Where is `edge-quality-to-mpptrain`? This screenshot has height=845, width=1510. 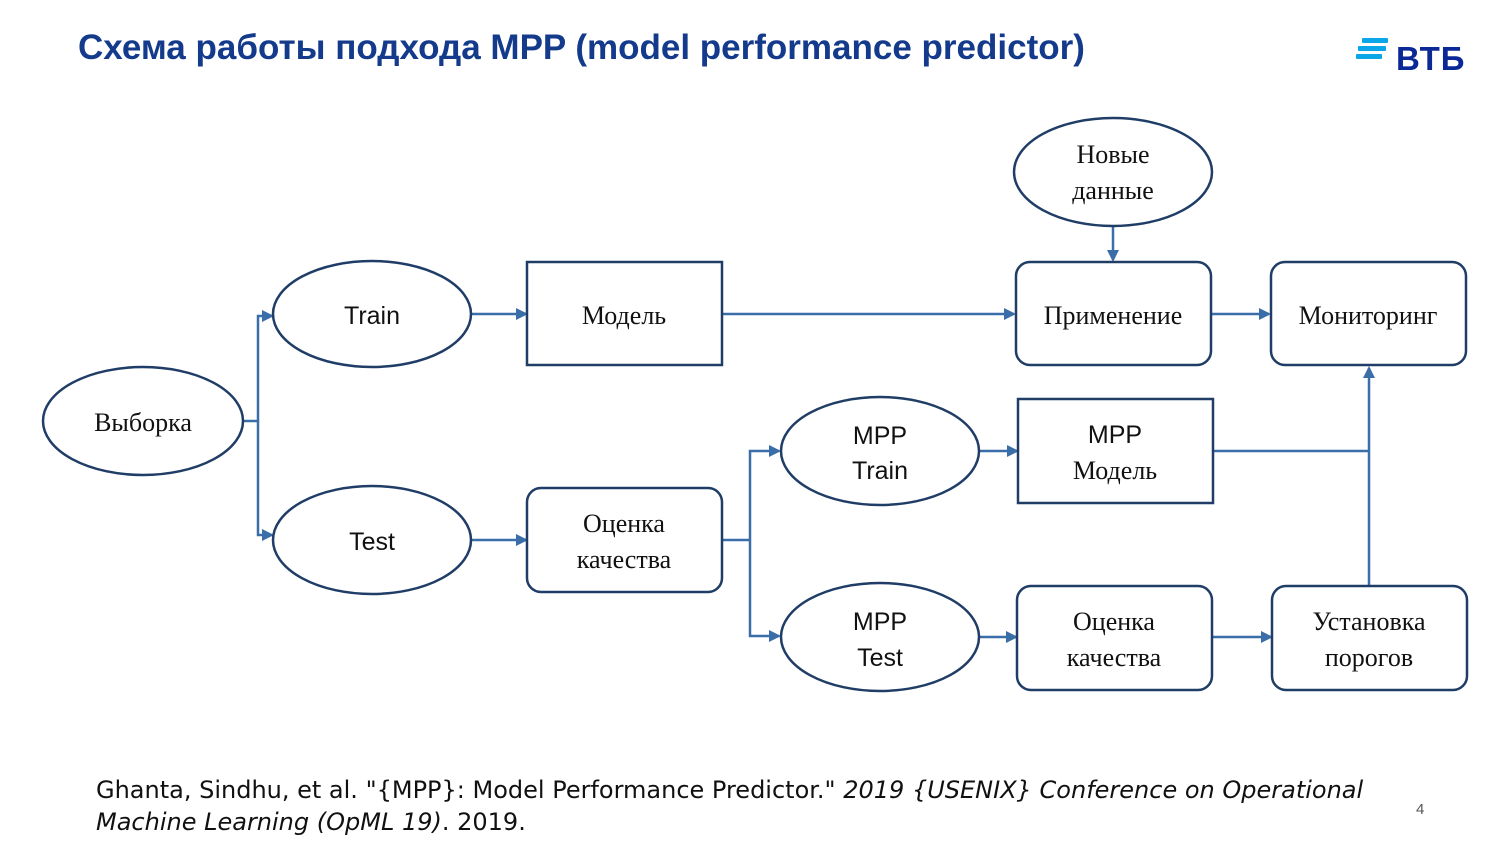 edge-quality-to-mpptrain is located at coordinates (764, 492).